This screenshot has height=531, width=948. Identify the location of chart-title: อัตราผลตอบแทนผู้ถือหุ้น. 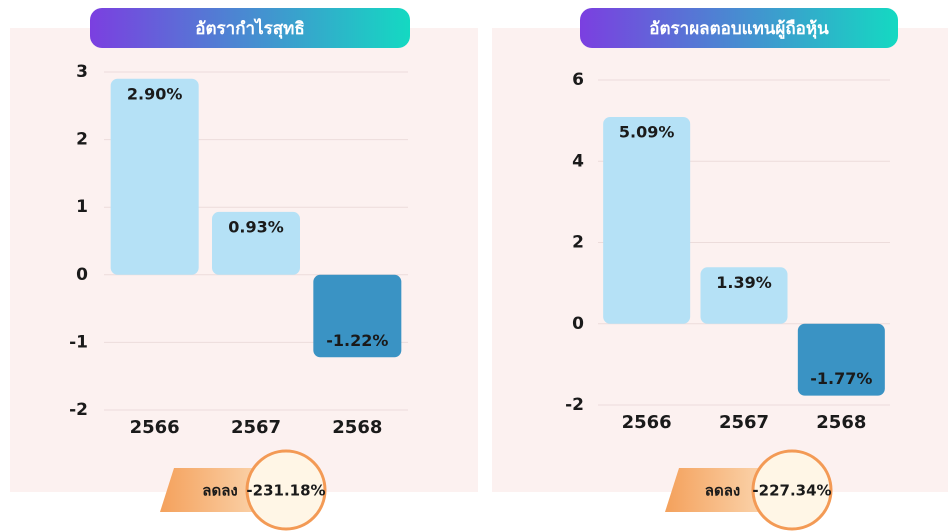
(739, 29).